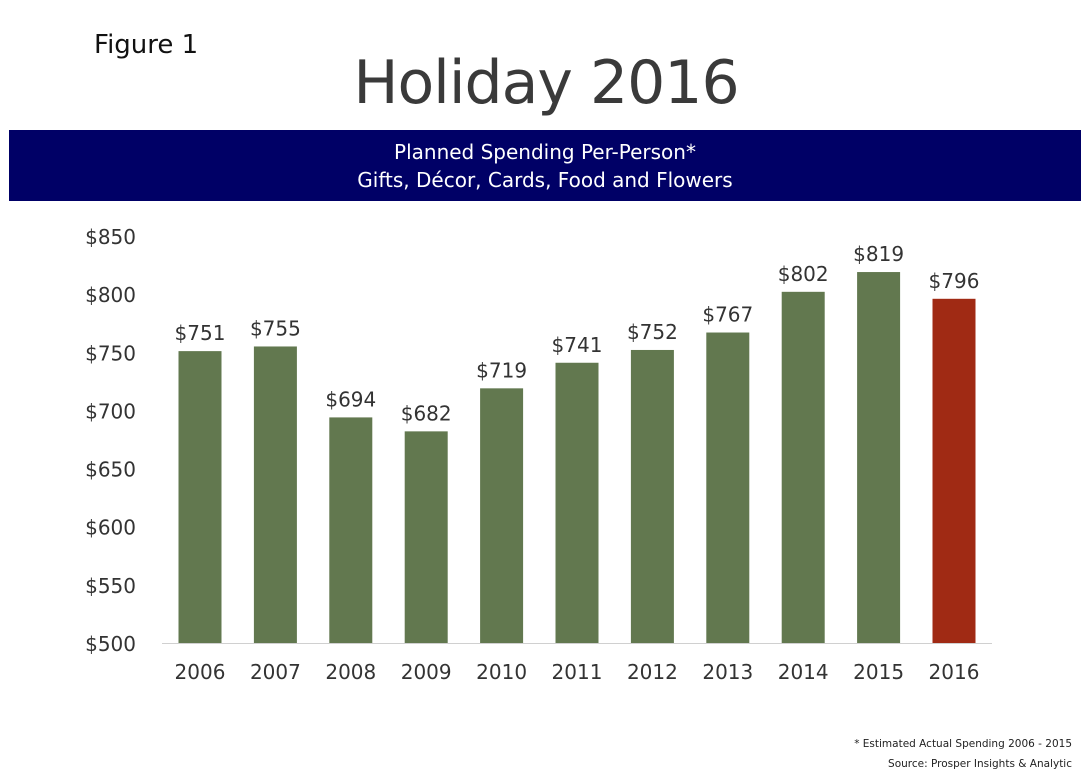  Describe the element at coordinates (200, 497) in the screenshot. I see `bar-2006` at that location.